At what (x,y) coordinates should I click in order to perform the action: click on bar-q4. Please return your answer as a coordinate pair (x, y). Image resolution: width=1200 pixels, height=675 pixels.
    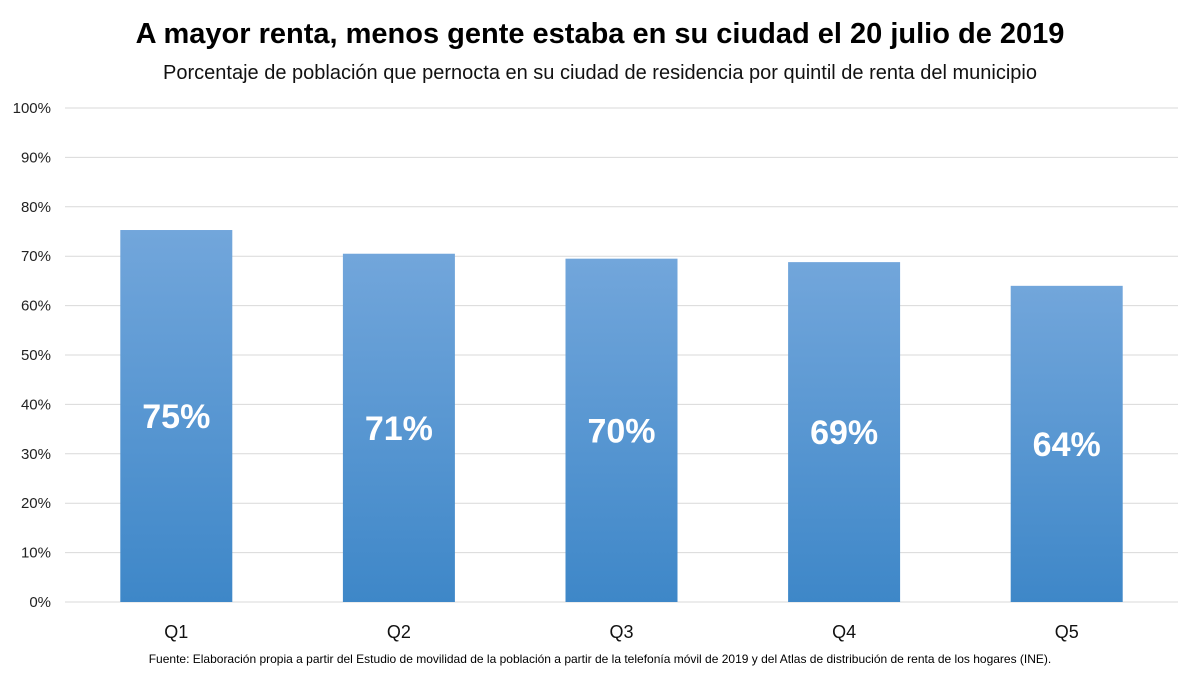
    Looking at the image, I should click on (844, 432).